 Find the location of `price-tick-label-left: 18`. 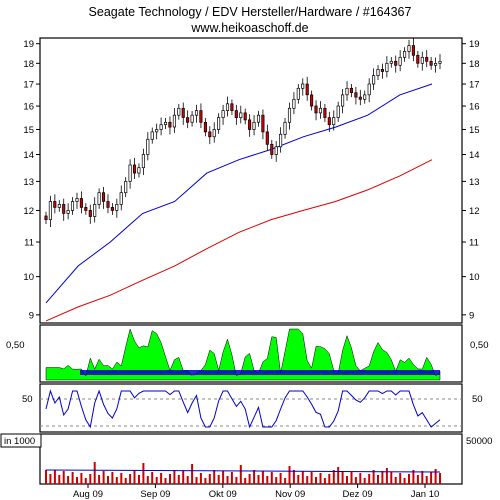

price-tick-label-left: 18 is located at coordinates (28, 64).